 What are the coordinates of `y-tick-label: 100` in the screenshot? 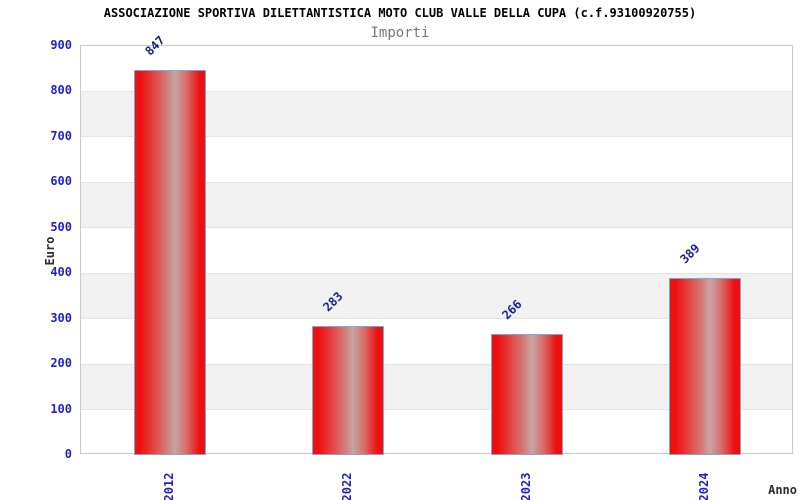 It's located at (61, 408).